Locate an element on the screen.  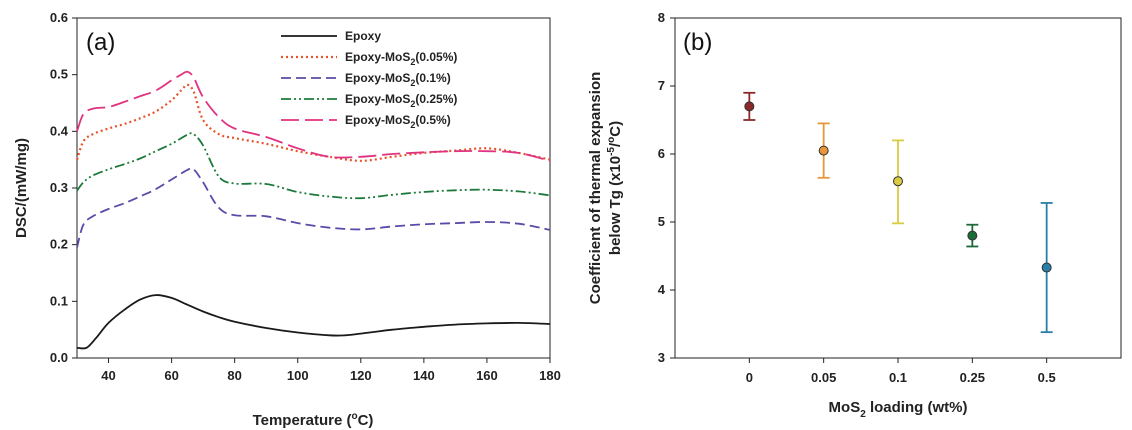
panel-a-y-tick-label: 0.6 is located at coordinates (59, 17).